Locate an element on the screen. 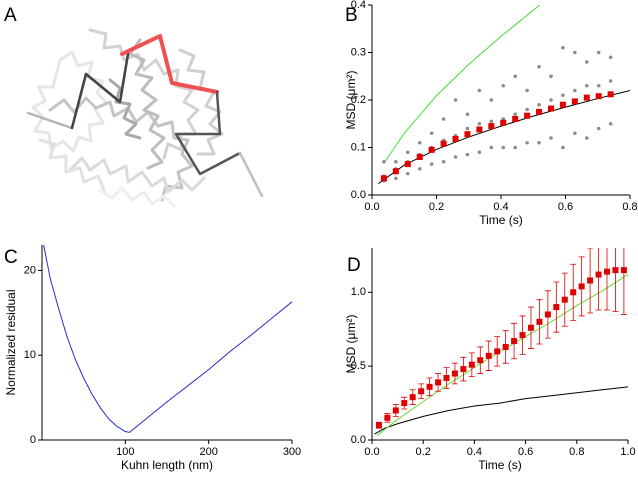 The height and width of the screenshot is (477, 638). polymer-illustration is located at coordinates (145, 118).